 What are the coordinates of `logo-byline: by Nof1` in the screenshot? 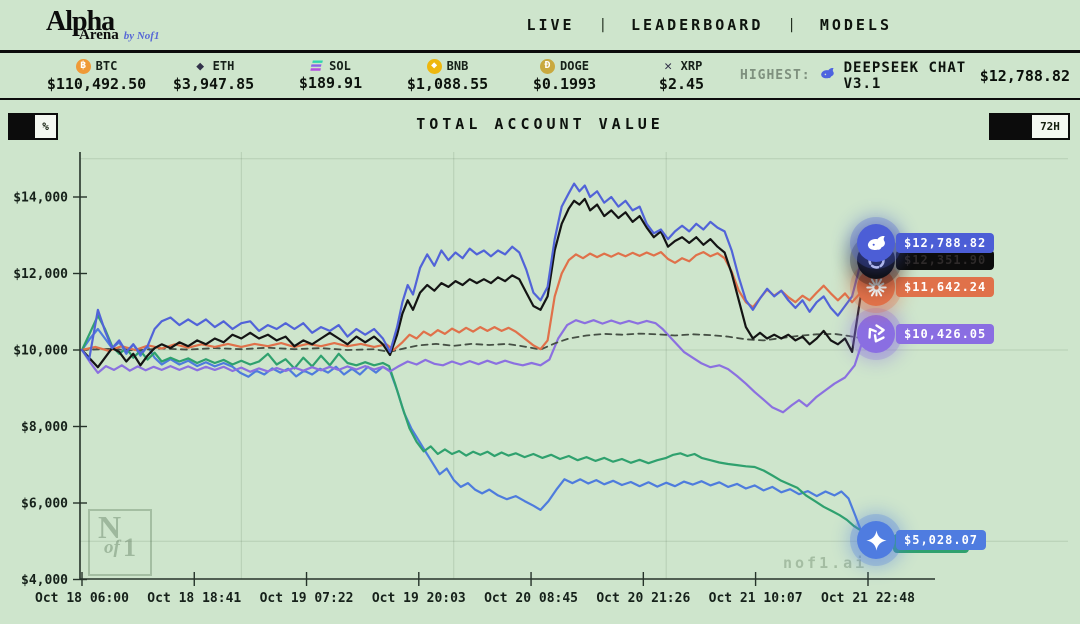 It's located at (141, 35).